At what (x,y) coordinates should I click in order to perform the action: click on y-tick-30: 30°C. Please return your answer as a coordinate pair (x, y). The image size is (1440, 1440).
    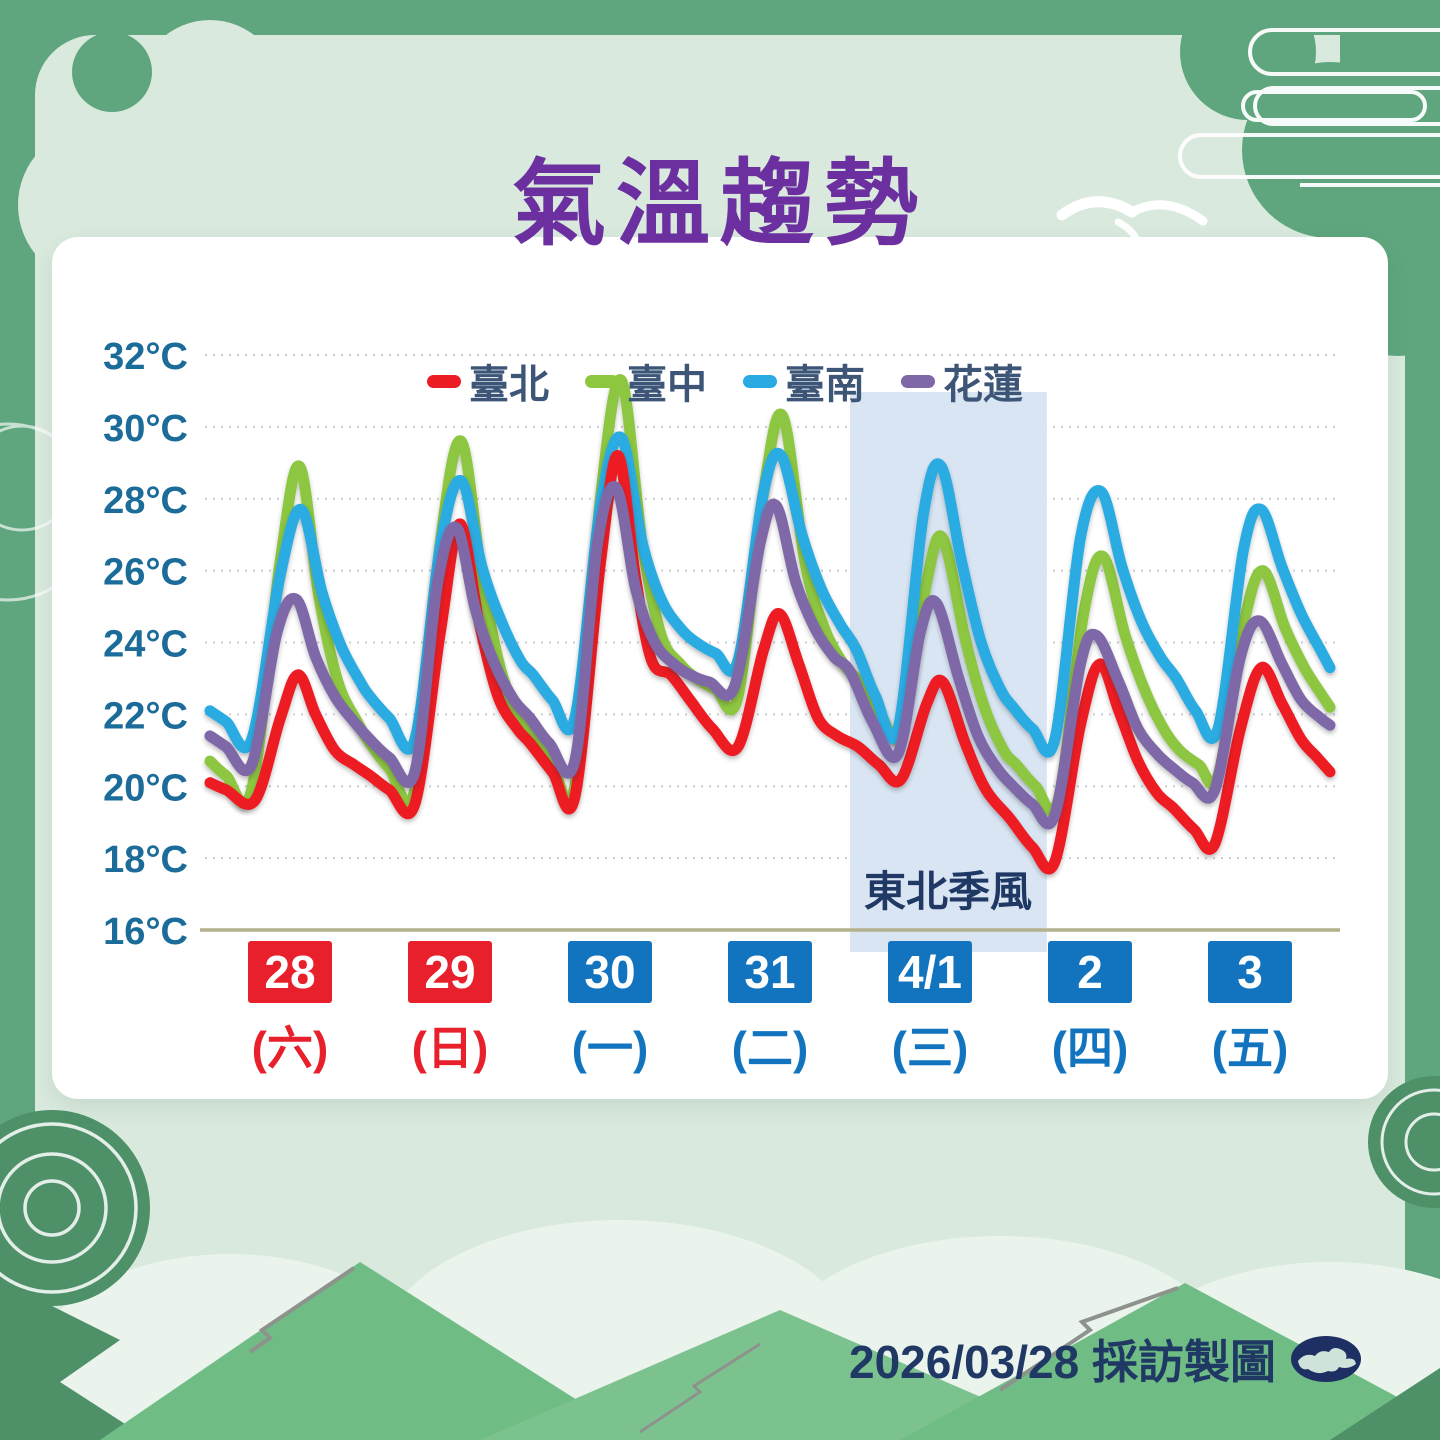
    Looking at the image, I should click on (145, 429).